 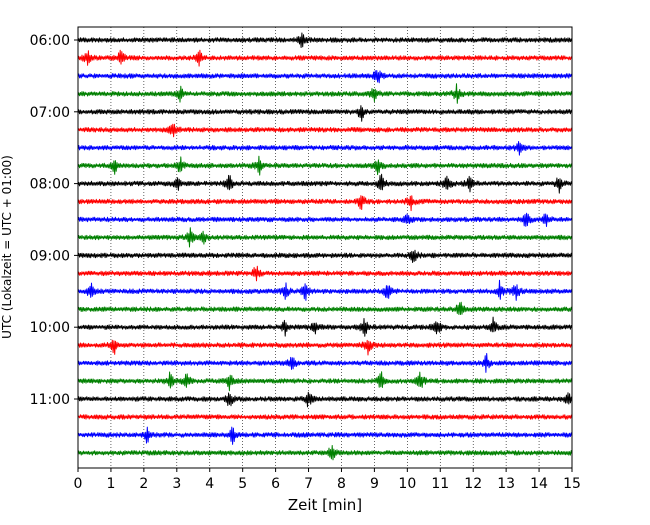 What do you see at coordinates (209, 484) in the screenshot?
I see `x-tick-label: 4` at bounding box center [209, 484].